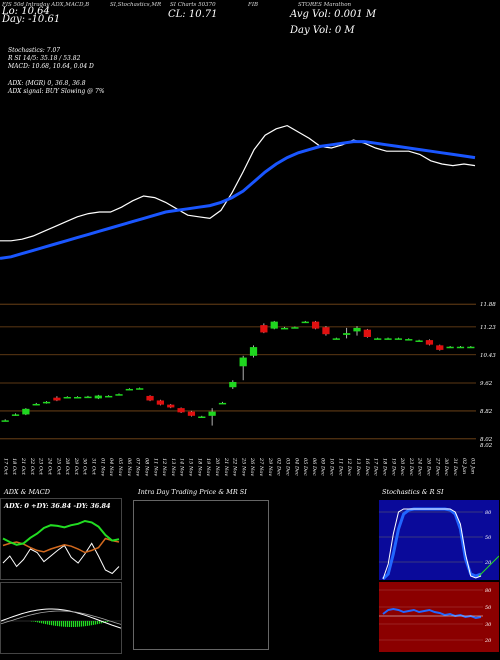 The height and width of the screenshot is (660, 500). Describe the element at coordinates (393, 467) in the screenshot. I see `date-tick-label: 19 Dec` at that location.